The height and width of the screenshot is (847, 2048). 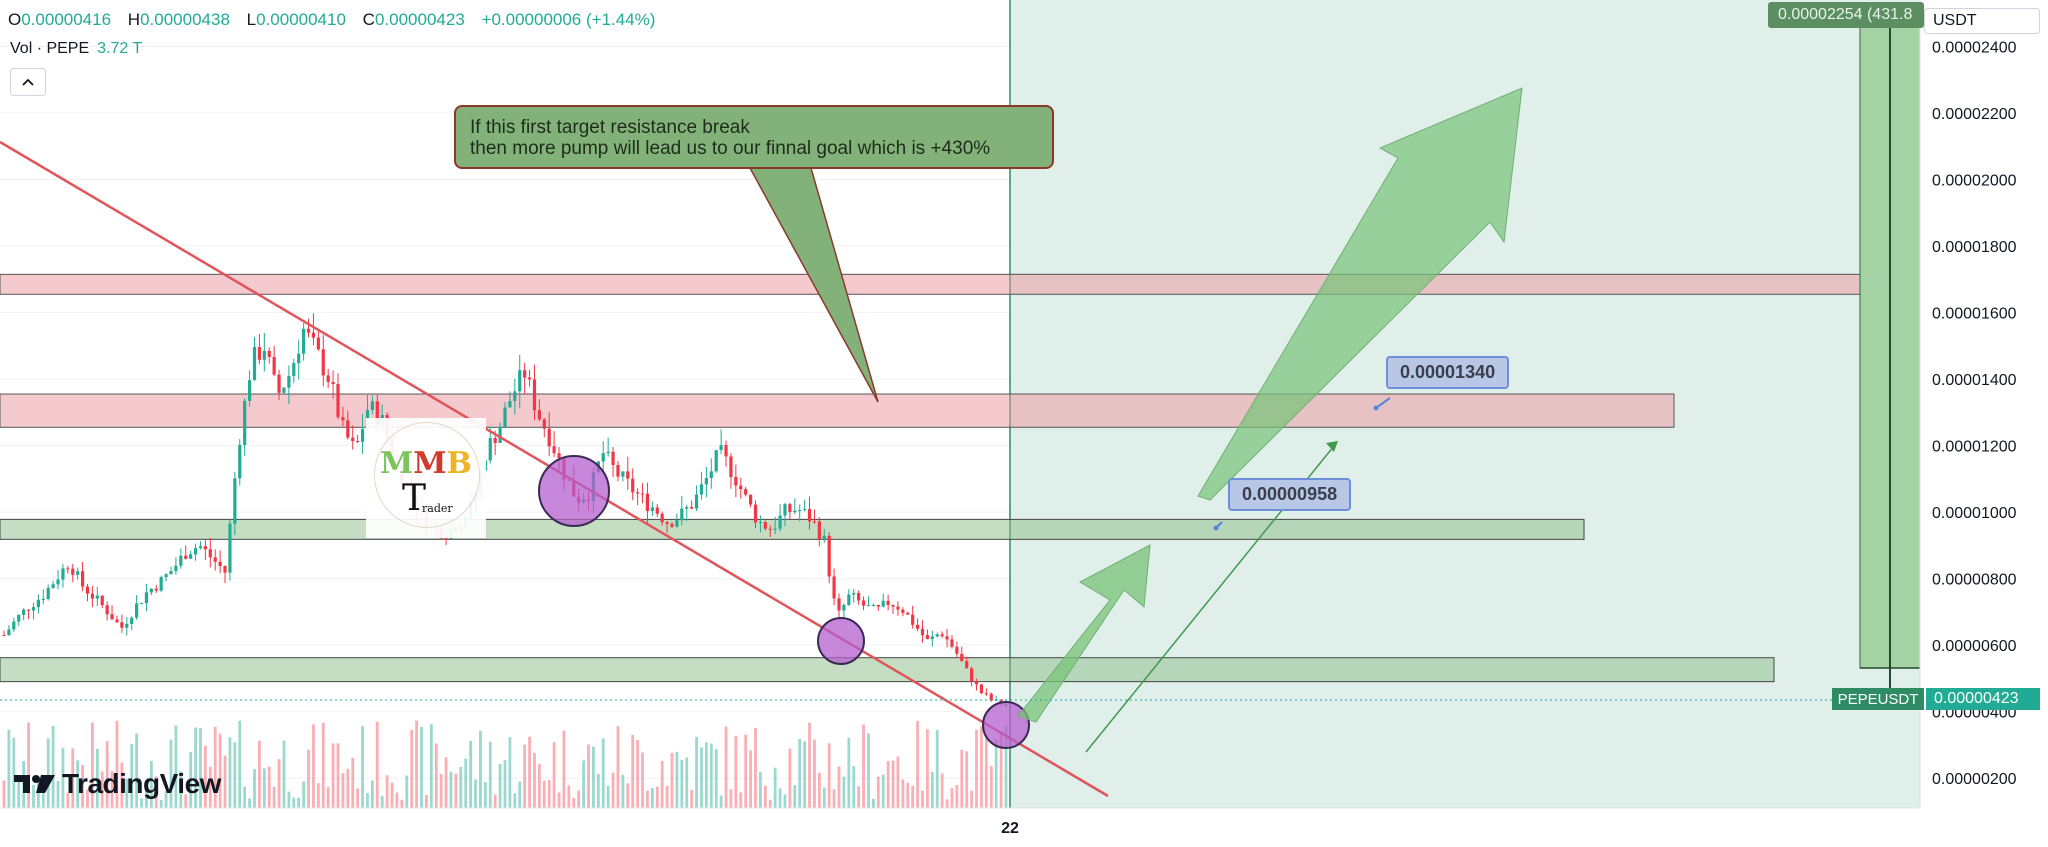 What do you see at coordinates (784, 602) in the screenshot?
I see `touch-circles` at bounding box center [784, 602].